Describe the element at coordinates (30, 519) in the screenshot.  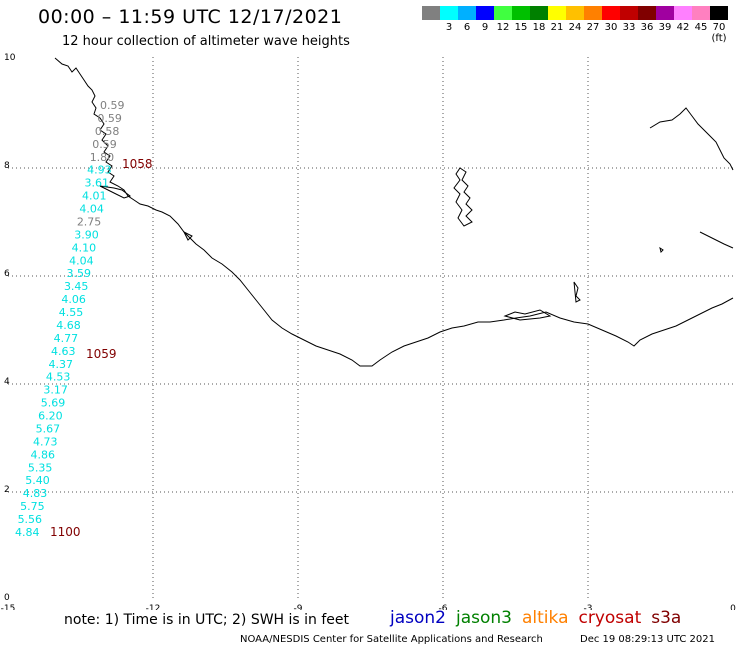
I see `wave-height-value: 5.56` at that location.